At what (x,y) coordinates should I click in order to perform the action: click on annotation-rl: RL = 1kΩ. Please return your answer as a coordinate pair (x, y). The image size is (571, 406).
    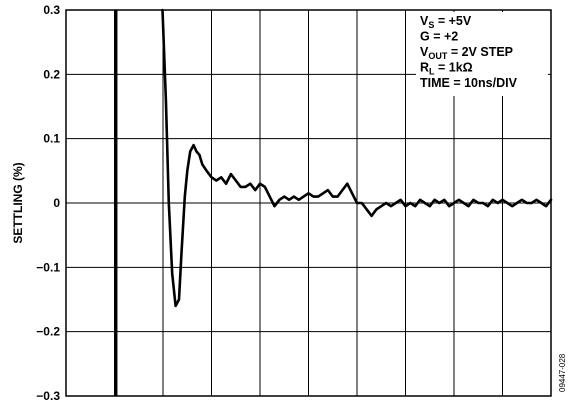
    Looking at the image, I should click on (446, 69).